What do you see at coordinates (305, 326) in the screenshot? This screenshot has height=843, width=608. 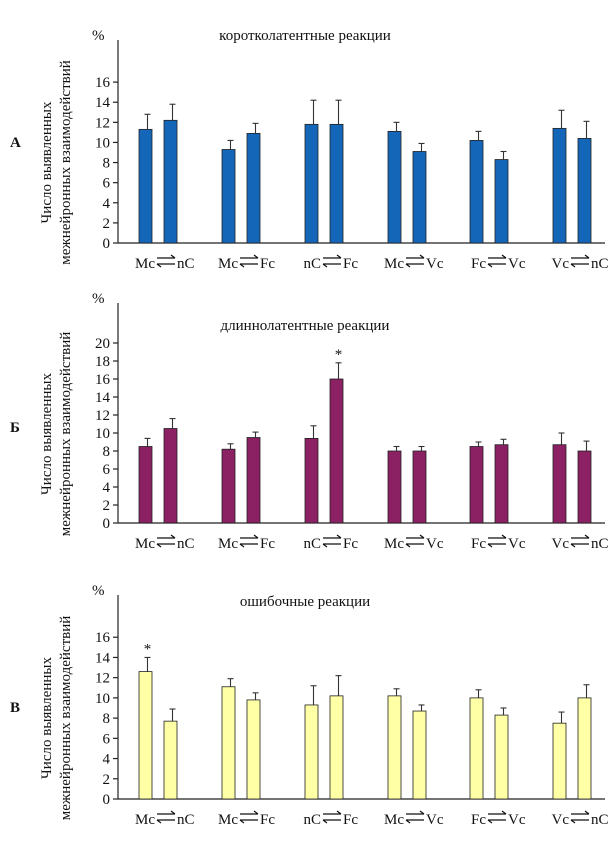 I see `chart-title: длиннолатентные реакции` at bounding box center [305, 326].